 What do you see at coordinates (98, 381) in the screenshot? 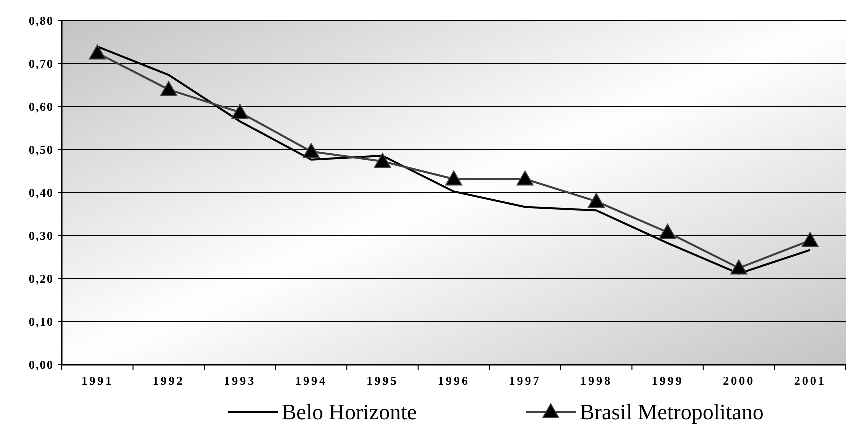
I see `x-tick-label: 1991` at bounding box center [98, 381].